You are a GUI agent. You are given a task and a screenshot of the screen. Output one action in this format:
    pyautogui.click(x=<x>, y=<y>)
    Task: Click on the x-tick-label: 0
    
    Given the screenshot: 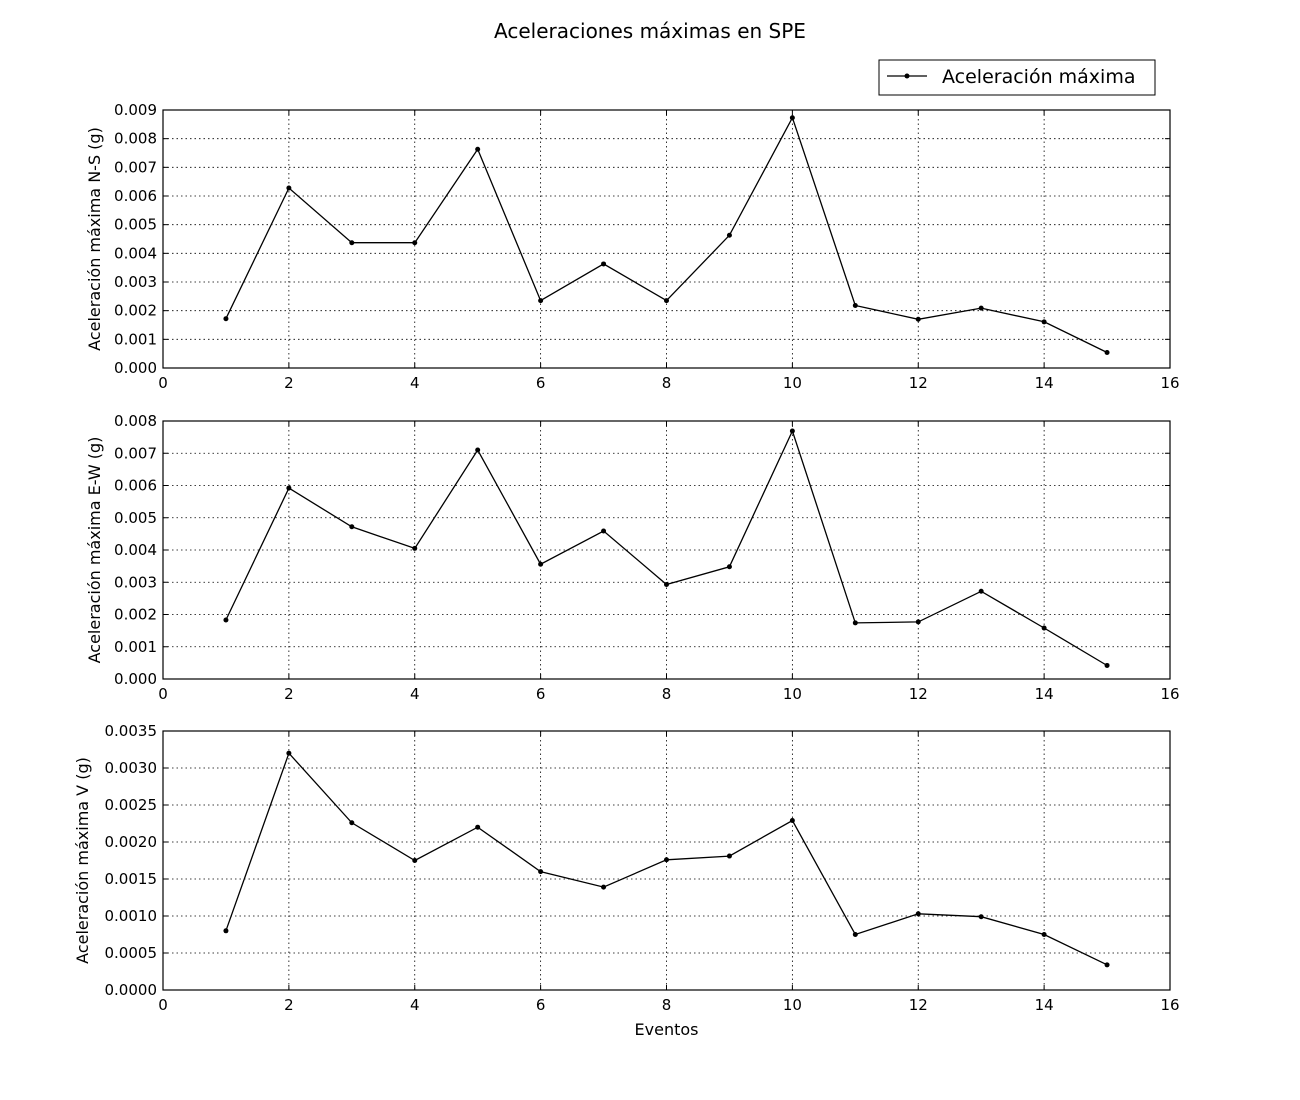 What is the action you would take?
    pyautogui.click(x=163, y=383)
    